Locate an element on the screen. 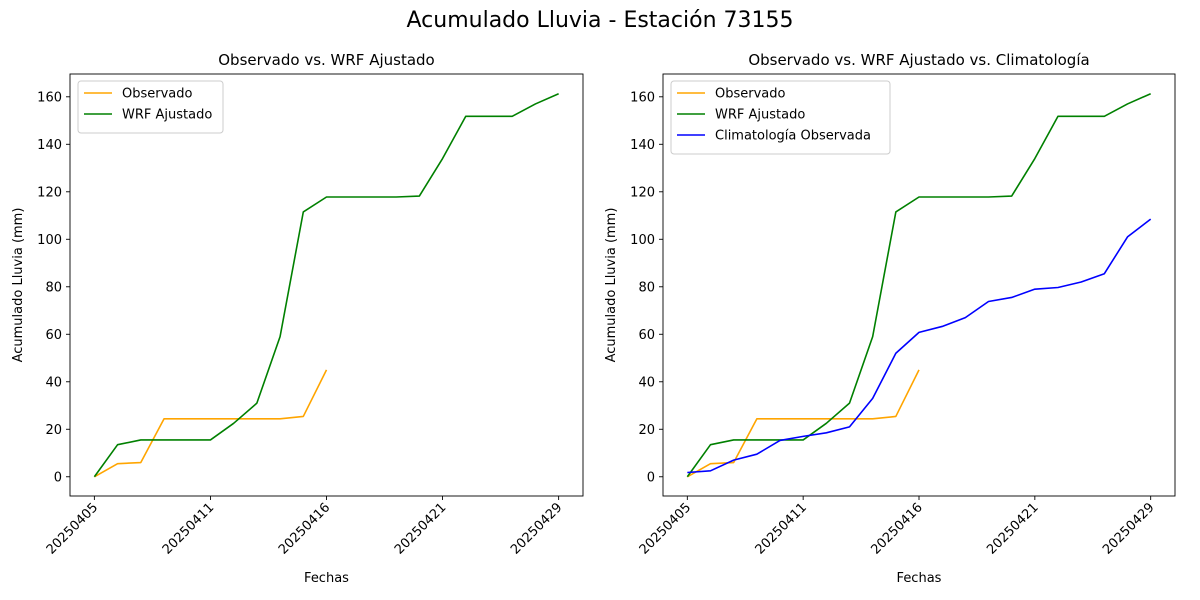 The image size is (1200, 600). figure-title: Acumulado Lluvia - Estación 73155 is located at coordinates (600, 20).